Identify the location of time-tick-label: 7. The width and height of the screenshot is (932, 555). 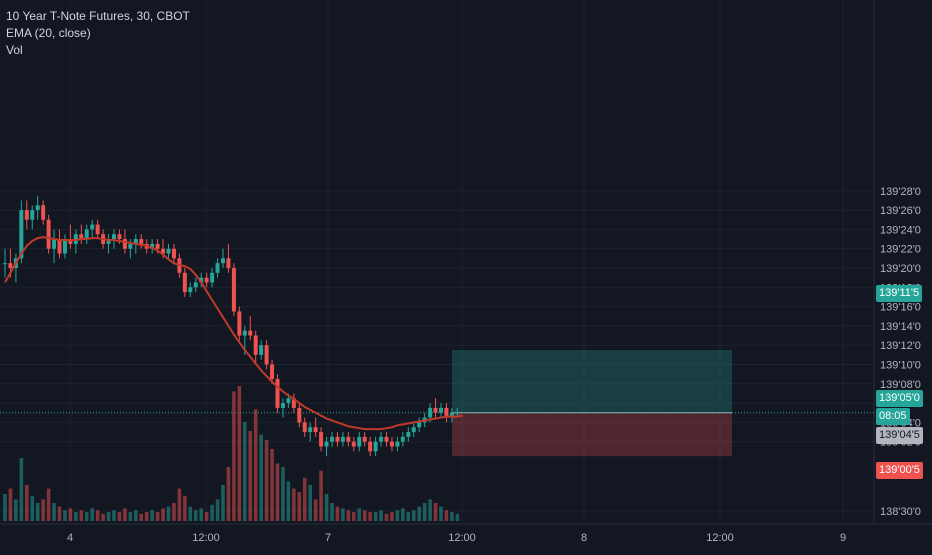
(328, 538).